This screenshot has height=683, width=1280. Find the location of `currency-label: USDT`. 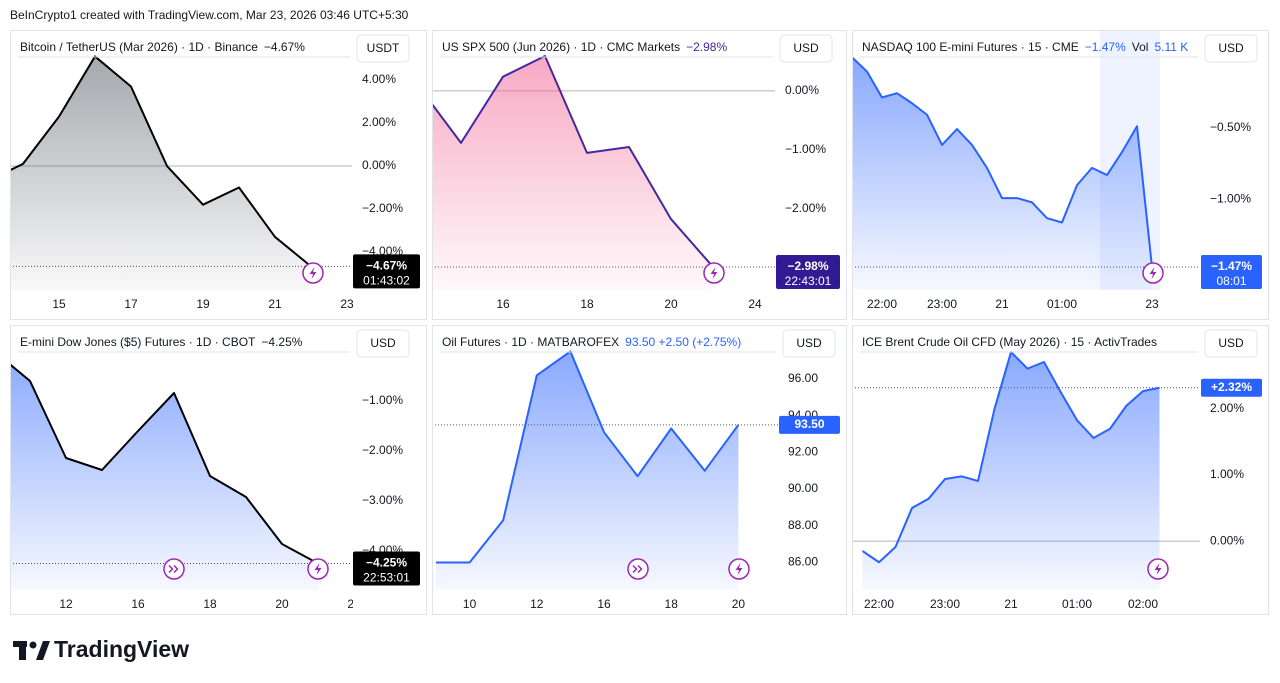

currency-label: USDT is located at coordinates (383, 48).